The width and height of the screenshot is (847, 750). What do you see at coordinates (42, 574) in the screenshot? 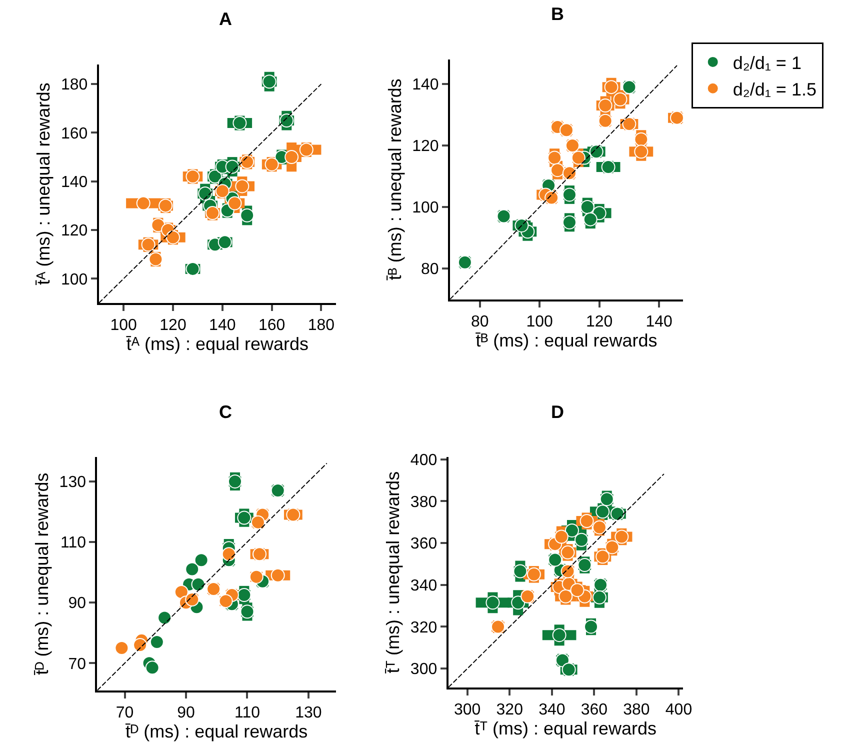
I see `y-axis-title: t̄ᴰ (ms) : unequal rewards` at bounding box center [42, 574].